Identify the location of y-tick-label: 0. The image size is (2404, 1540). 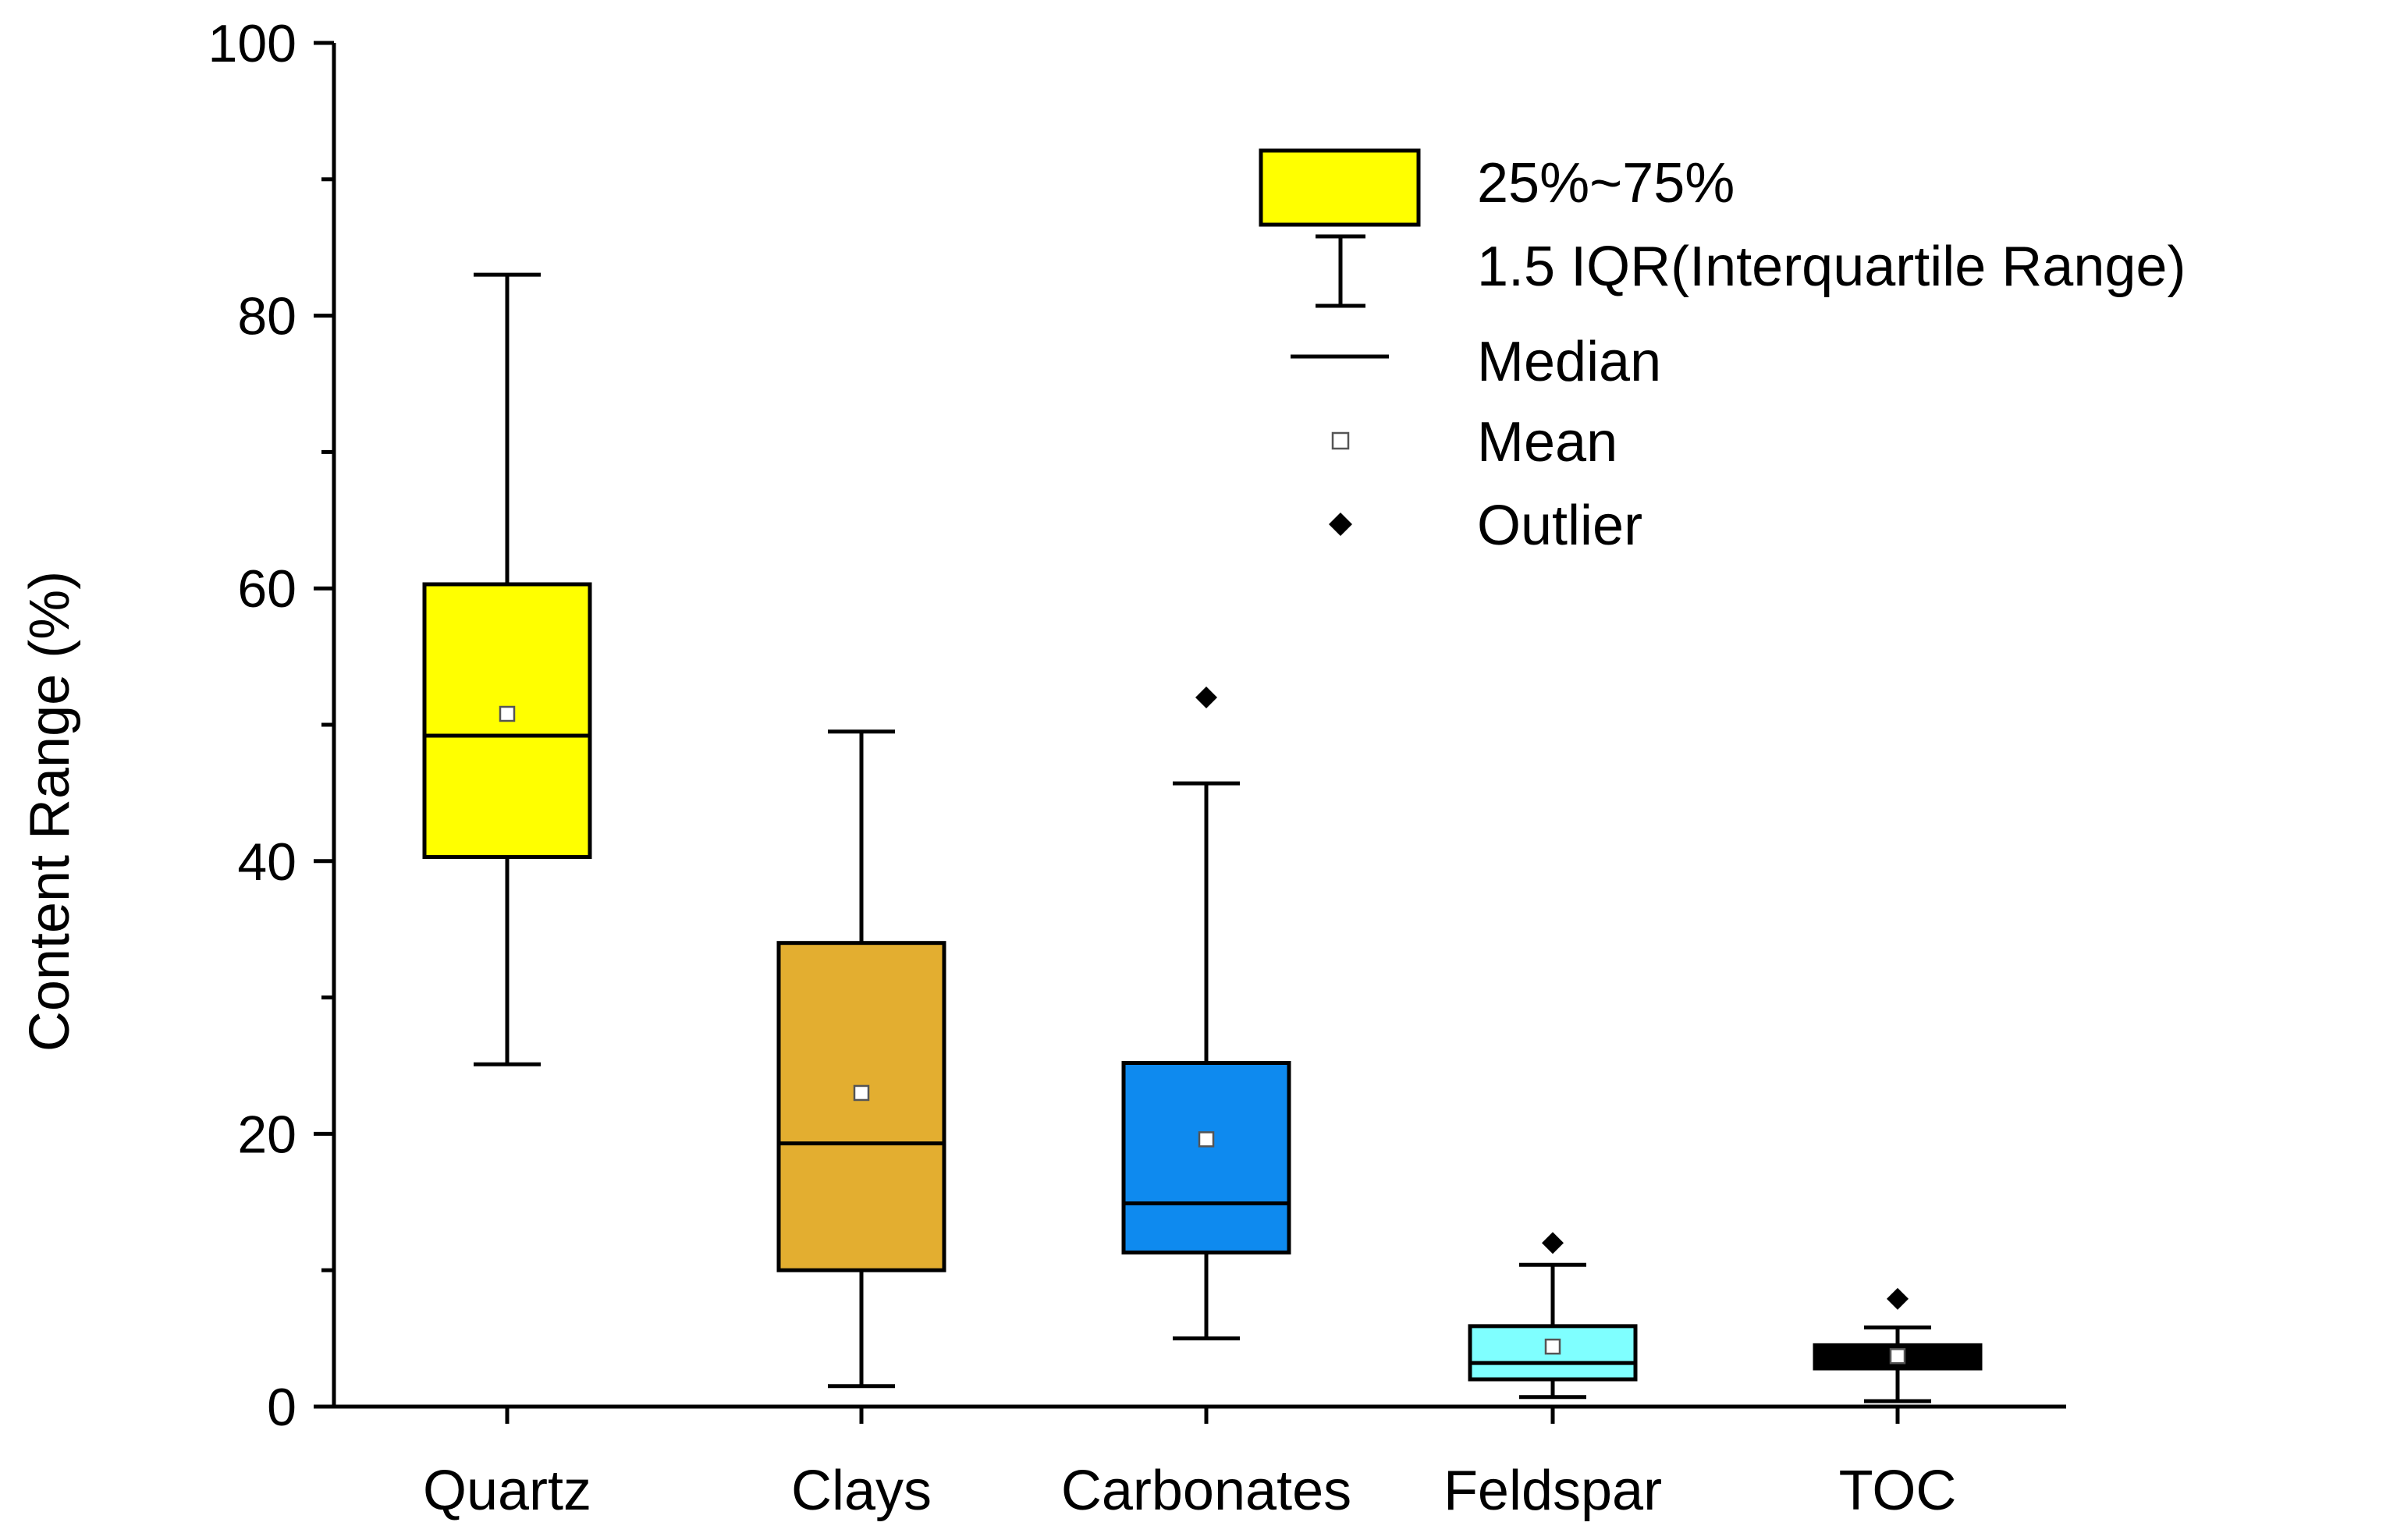
(282, 1407).